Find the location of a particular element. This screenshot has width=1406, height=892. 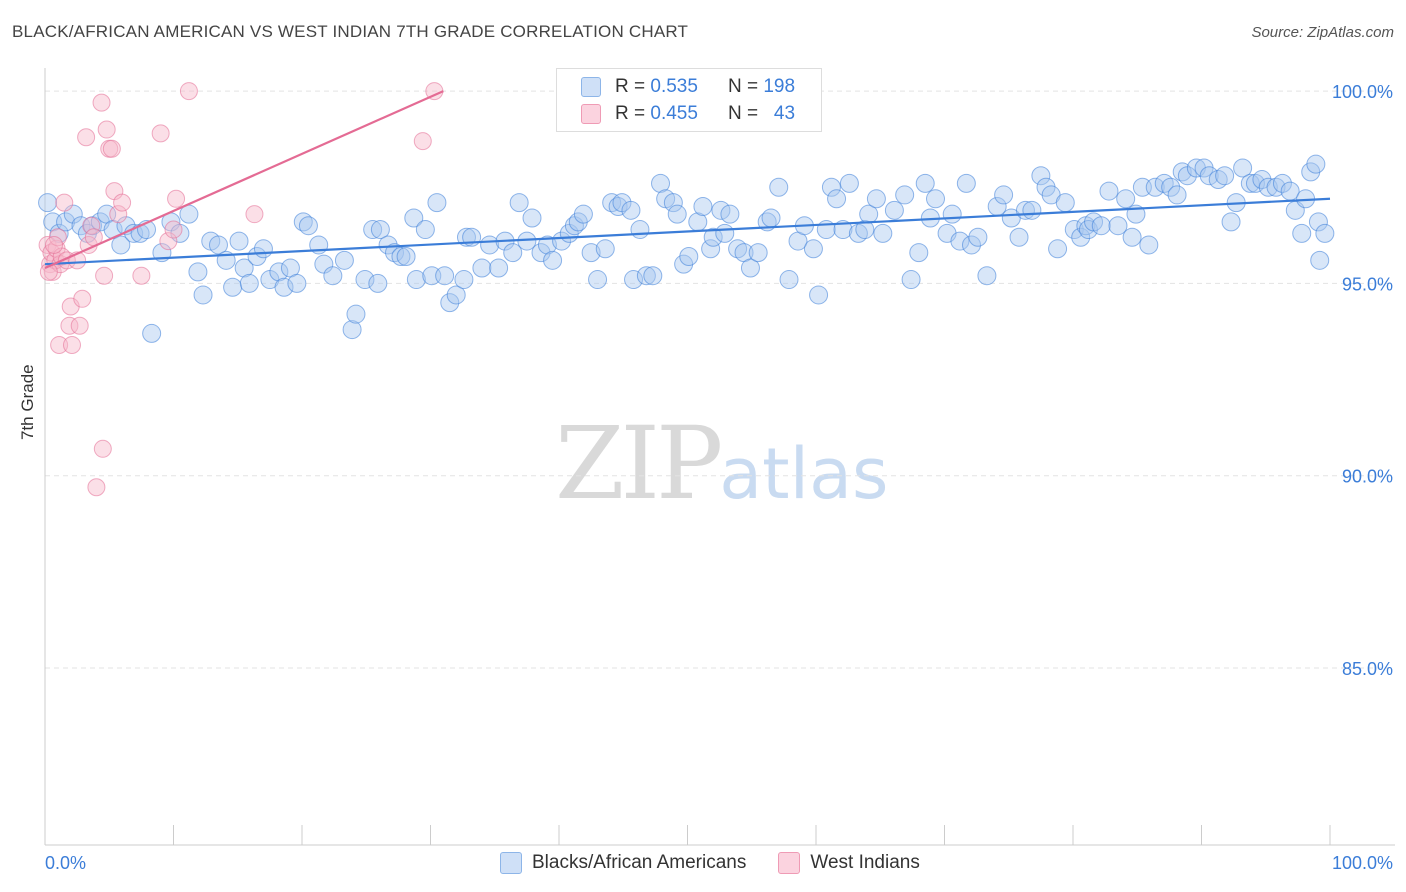

trendline-blacks is located at coordinates (687, 231).